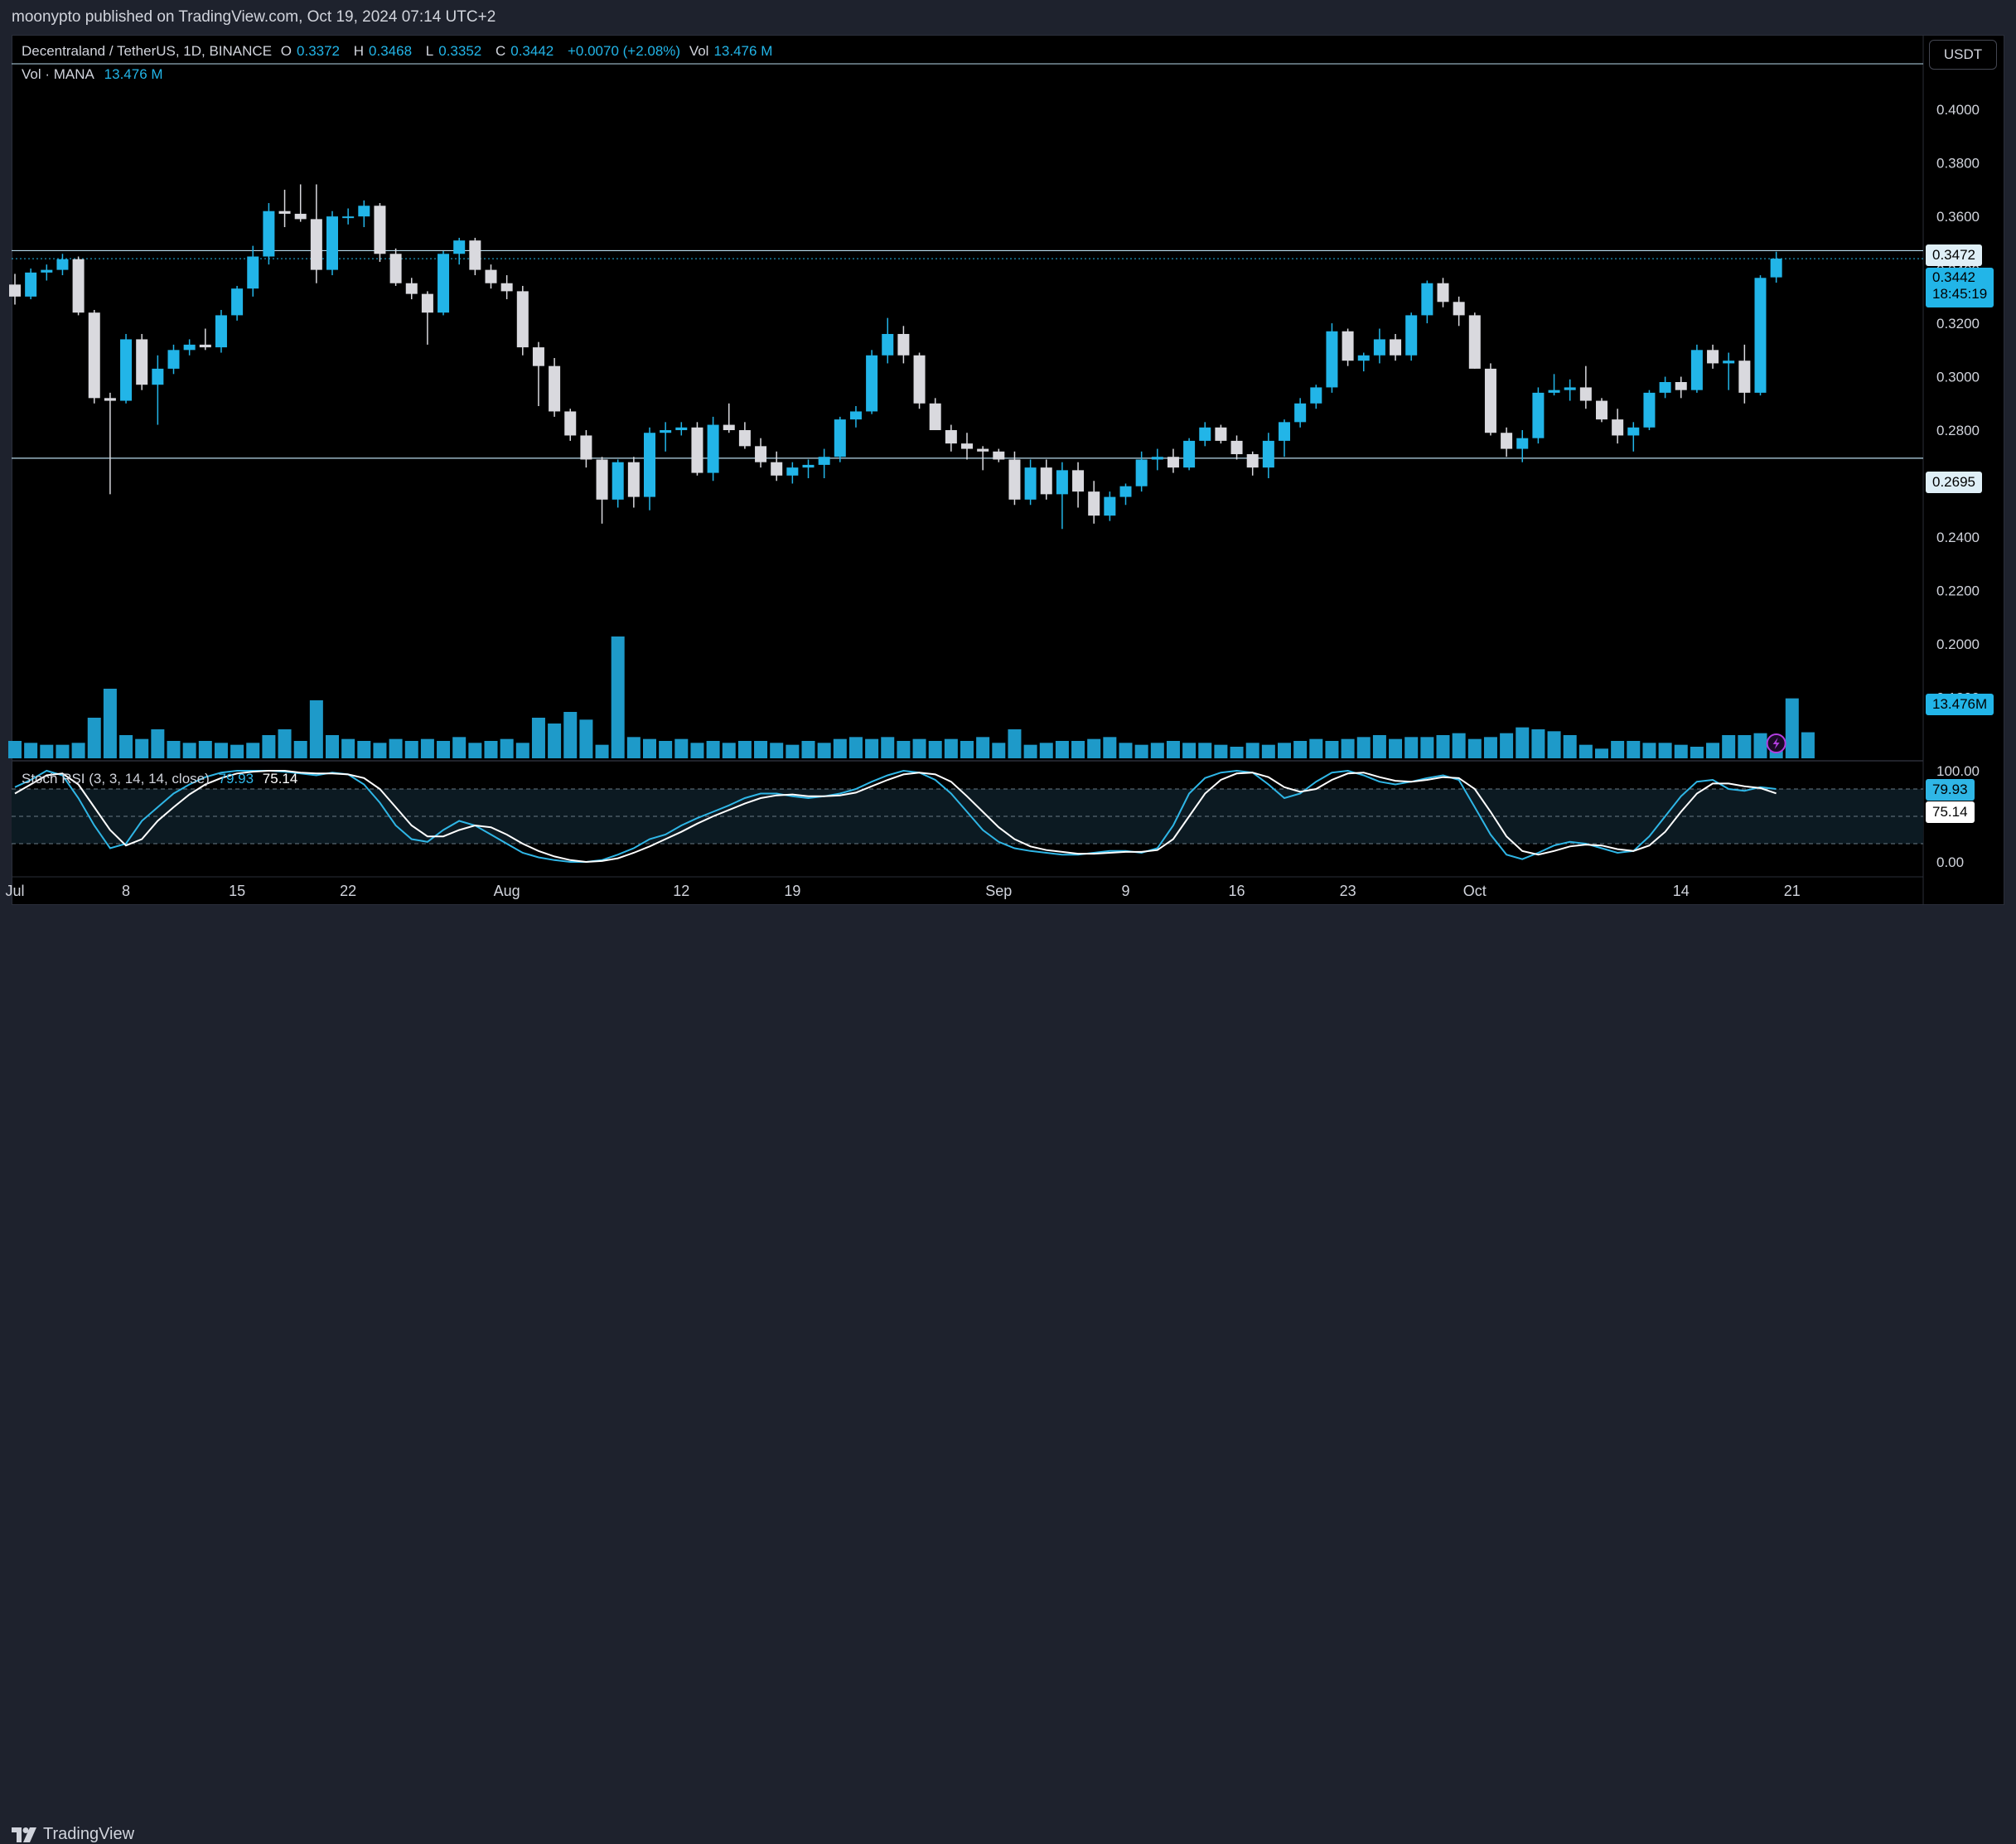 Image resolution: width=2016 pixels, height=1844 pixels. Describe the element at coordinates (1475, 891) in the screenshot. I see `time-axis-tick: Oct` at that location.